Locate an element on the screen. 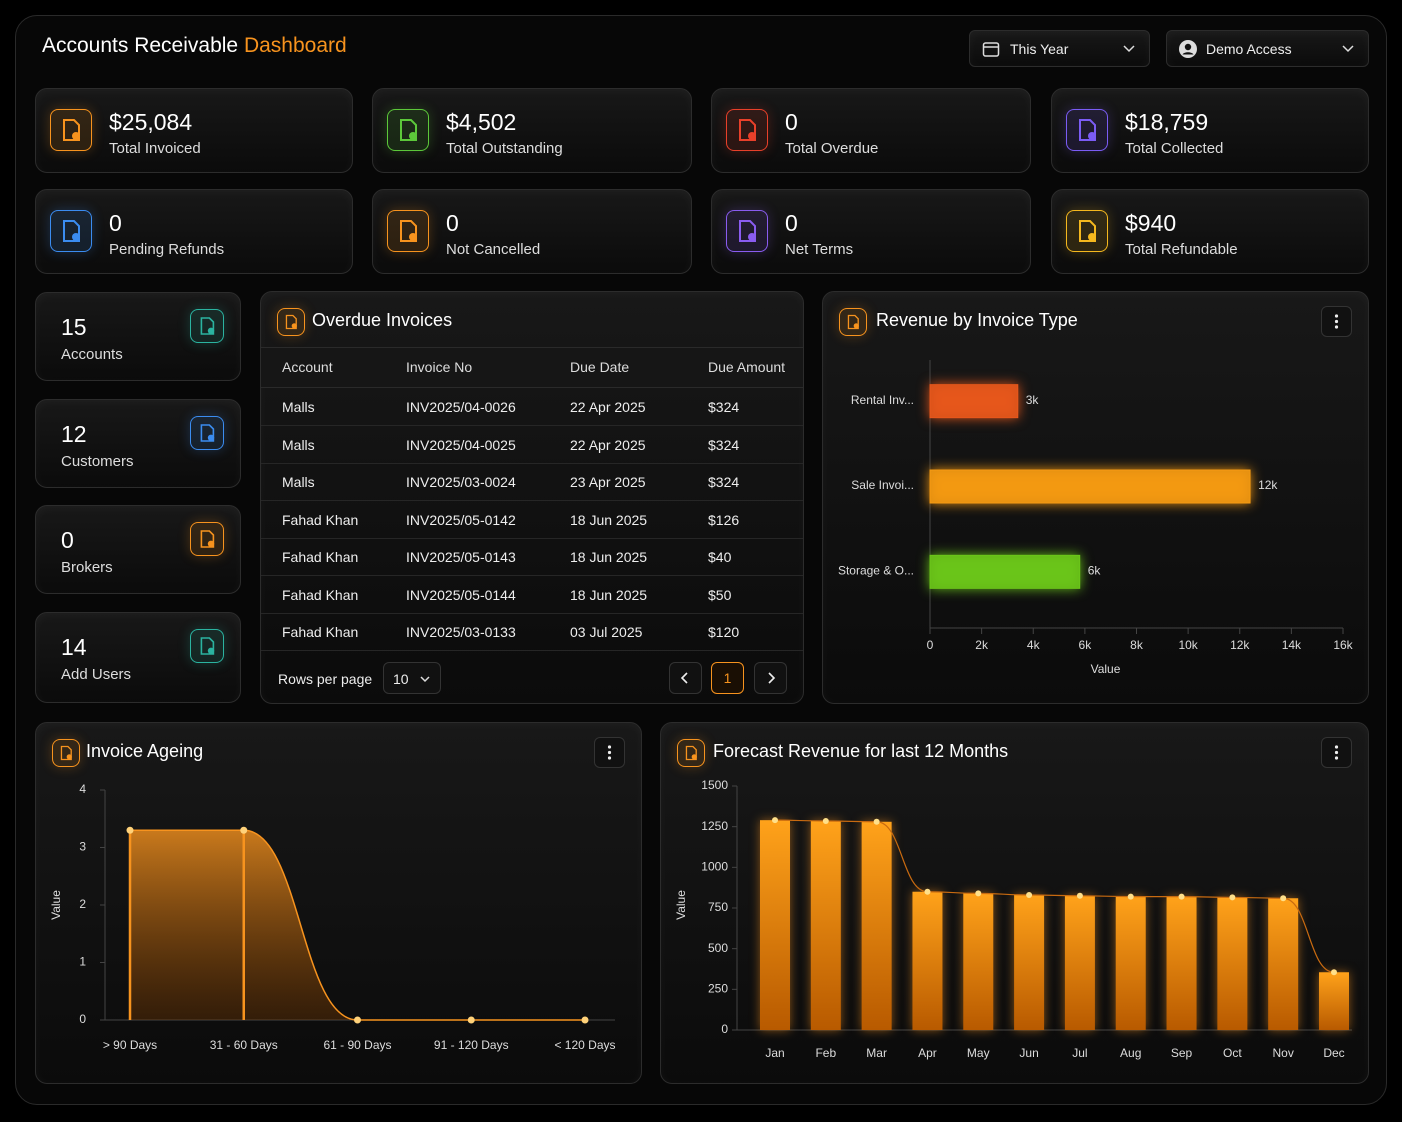 This screenshot has height=1122, width=1402. stat-card: 0 Pending Refunds is located at coordinates (194, 231).